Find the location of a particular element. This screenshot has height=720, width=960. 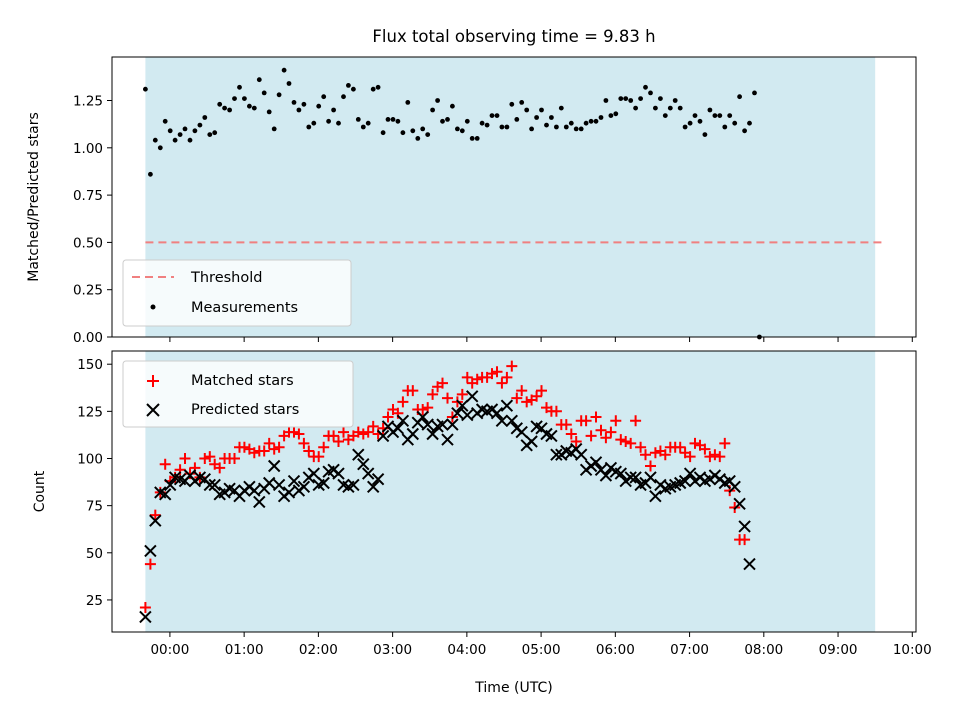

y-tick-label: 100 is located at coordinates (90, 459).